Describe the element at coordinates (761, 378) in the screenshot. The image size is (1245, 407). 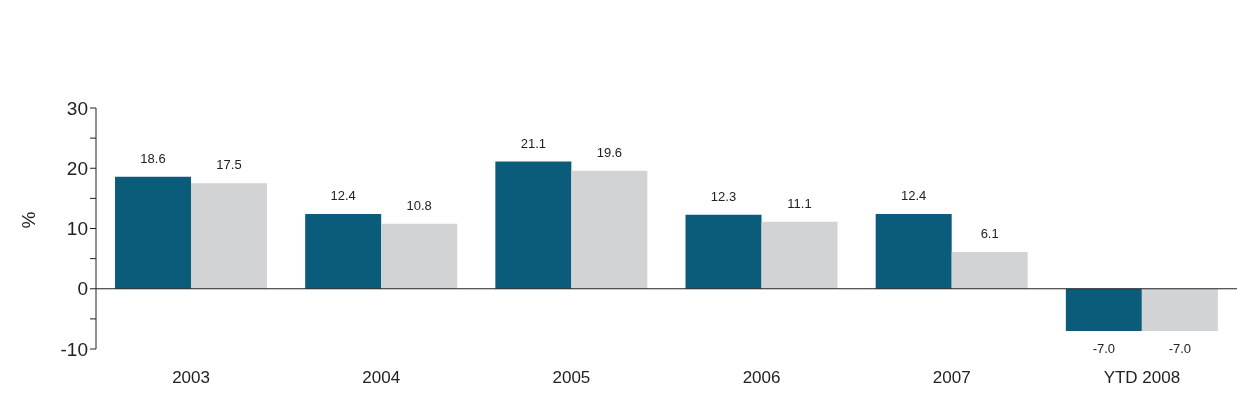
I see `x-tick-label: 2006` at that location.